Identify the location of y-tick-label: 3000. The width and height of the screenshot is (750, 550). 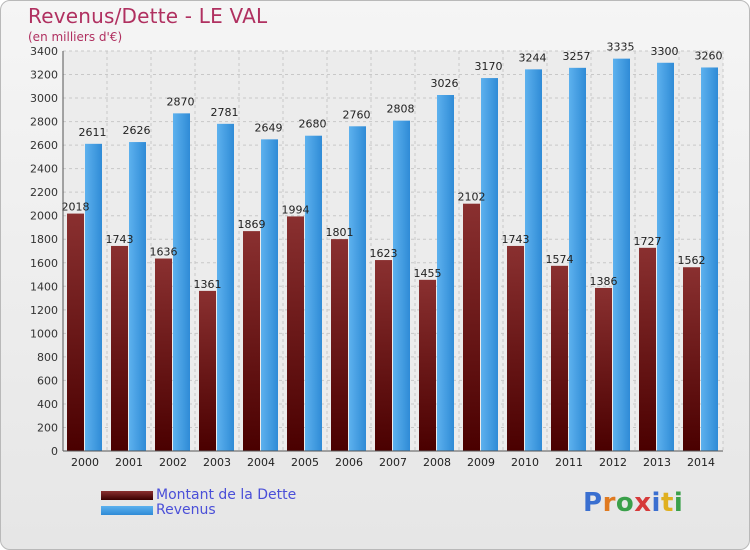
(44, 98).